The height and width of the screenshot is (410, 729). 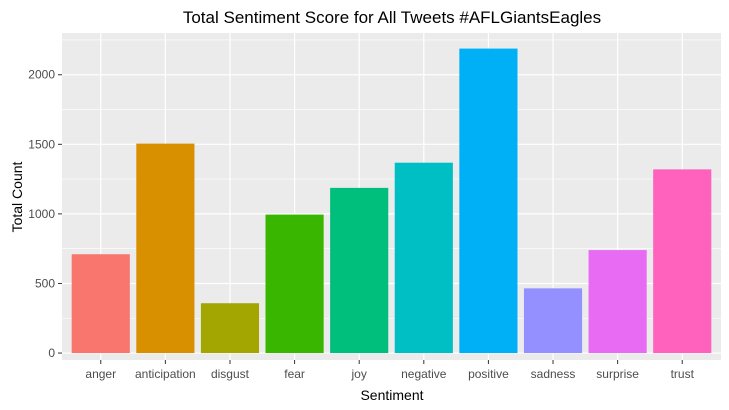 I want to click on x-tick-label-sadness: sadness, so click(x=553, y=374).